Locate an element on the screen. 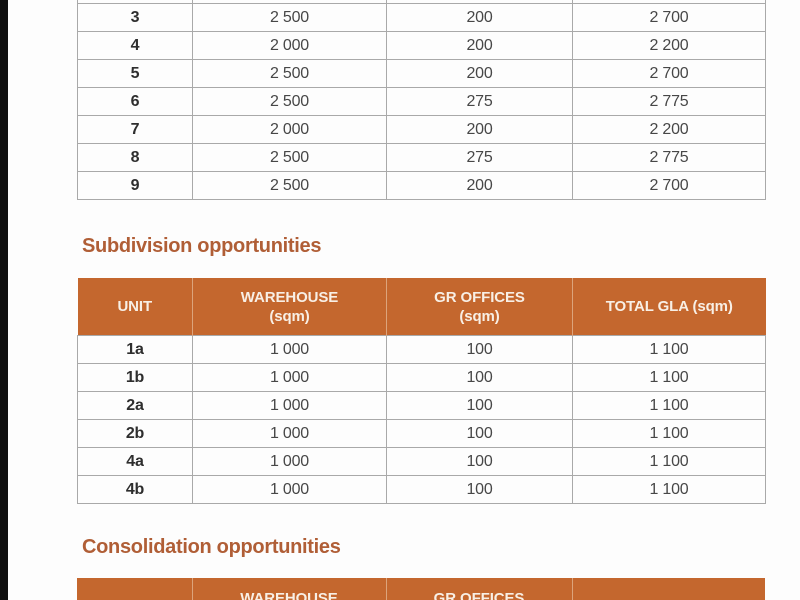 Image resolution: width=800 pixels, height=600 pixels. column-header-warehouse: WAREHOUSE is located at coordinates (289, 589).